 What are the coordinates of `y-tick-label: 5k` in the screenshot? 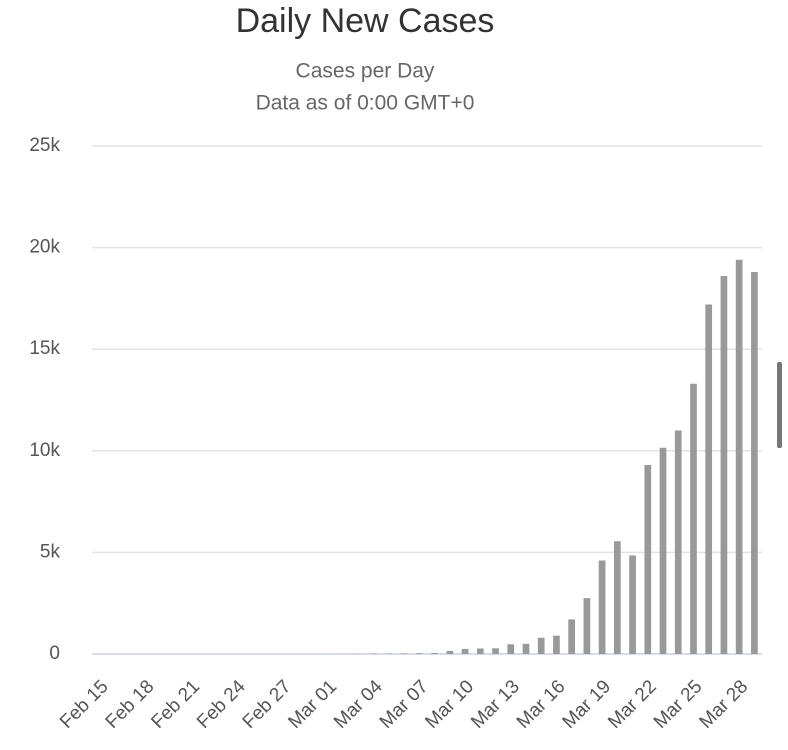 It's located at (50, 551).